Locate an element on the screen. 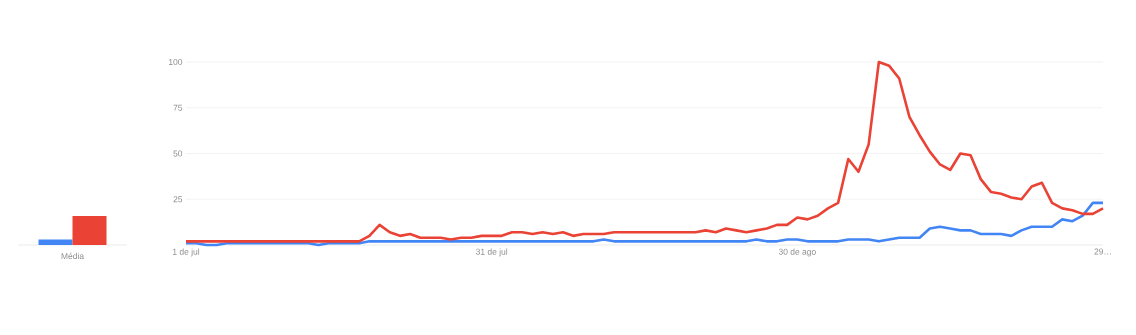  y-tick-label: 75 is located at coordinates (178, 107).